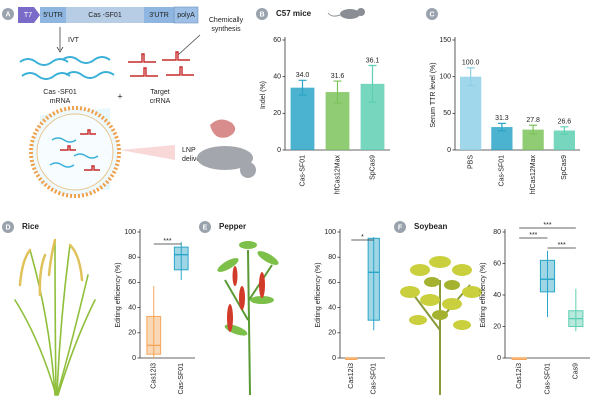  Describe the element at coordinates (294, 13) in the screenshot. I see `panel-title: C57 mice` at that location.